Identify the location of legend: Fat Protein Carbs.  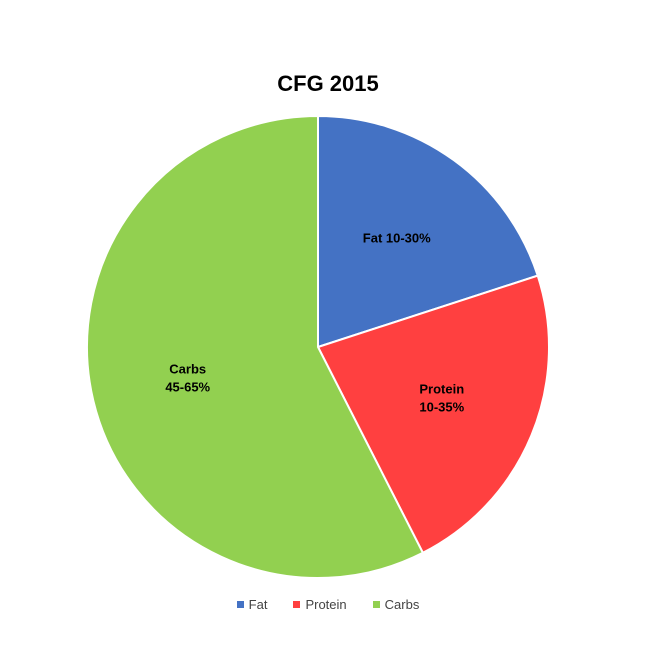
(328, 604).